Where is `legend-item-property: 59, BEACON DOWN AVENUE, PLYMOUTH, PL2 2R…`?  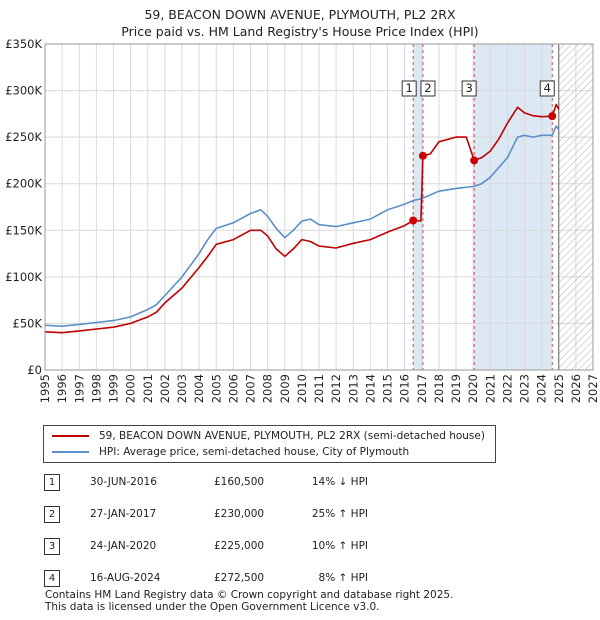
legend-item-property: 59, BEACON DOWN AVENUE, PLYMOUTH, PL2 2R… is located at coordinates (264, 436).